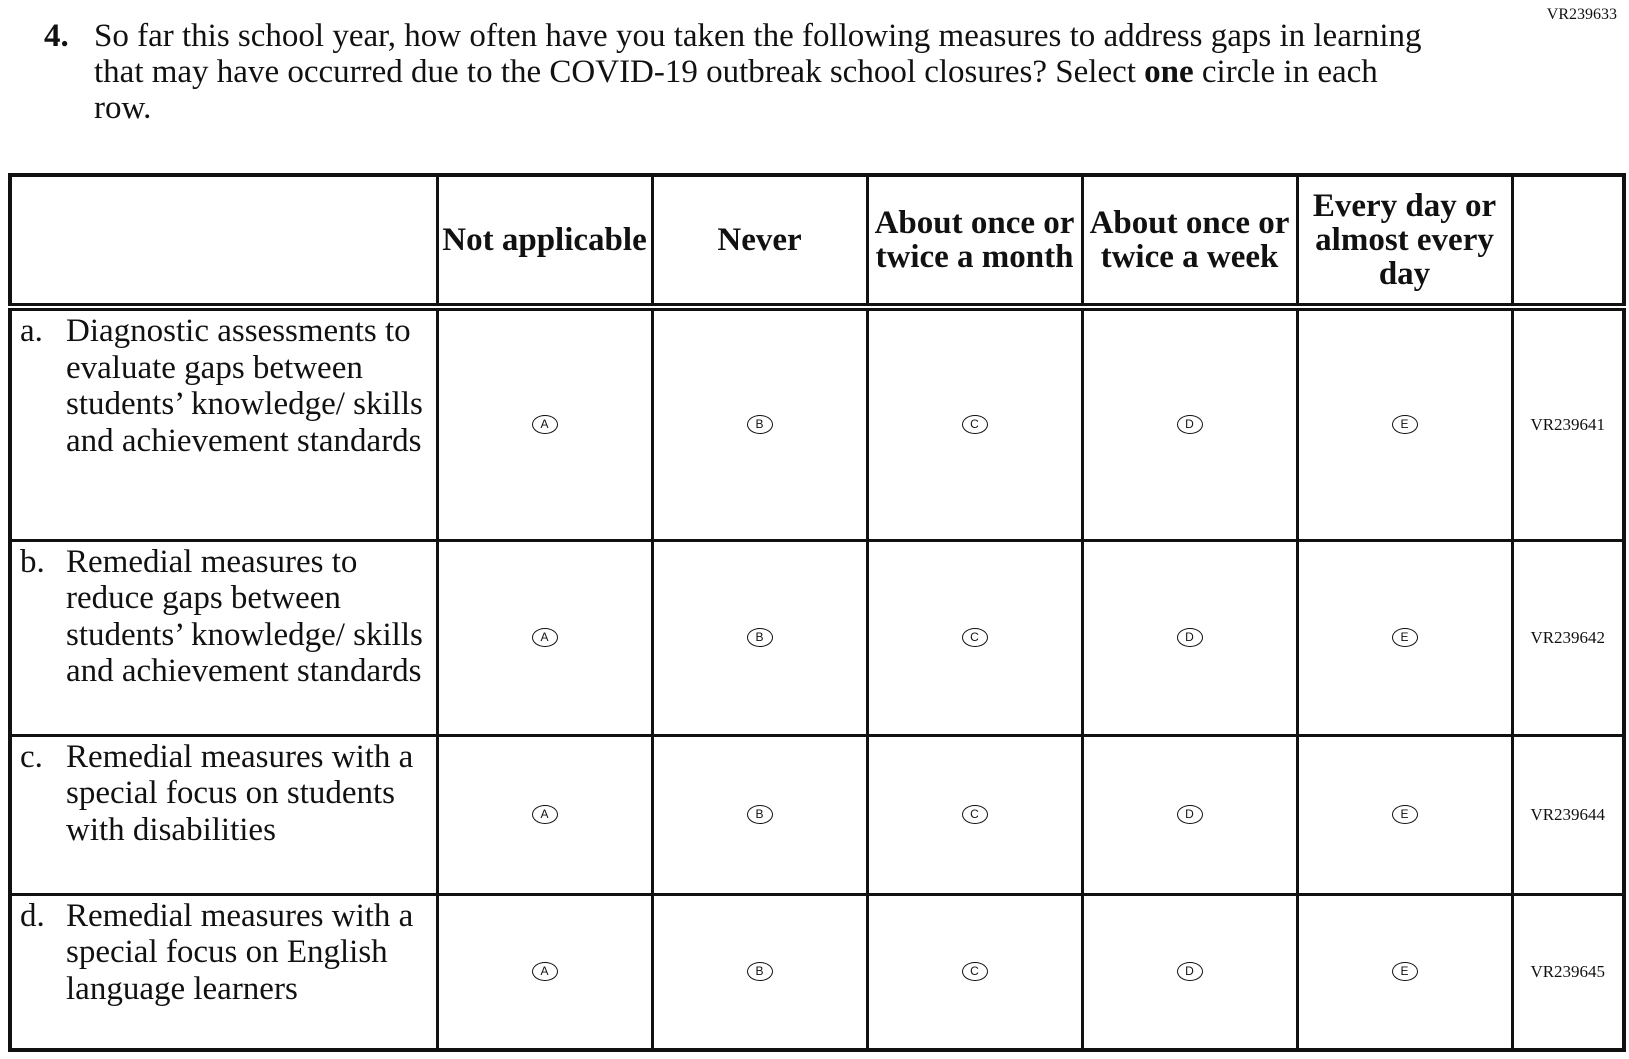  Describe the element at coordinates (544, 242) in the screenshot. I see `column-header: Not applicable` at that location.